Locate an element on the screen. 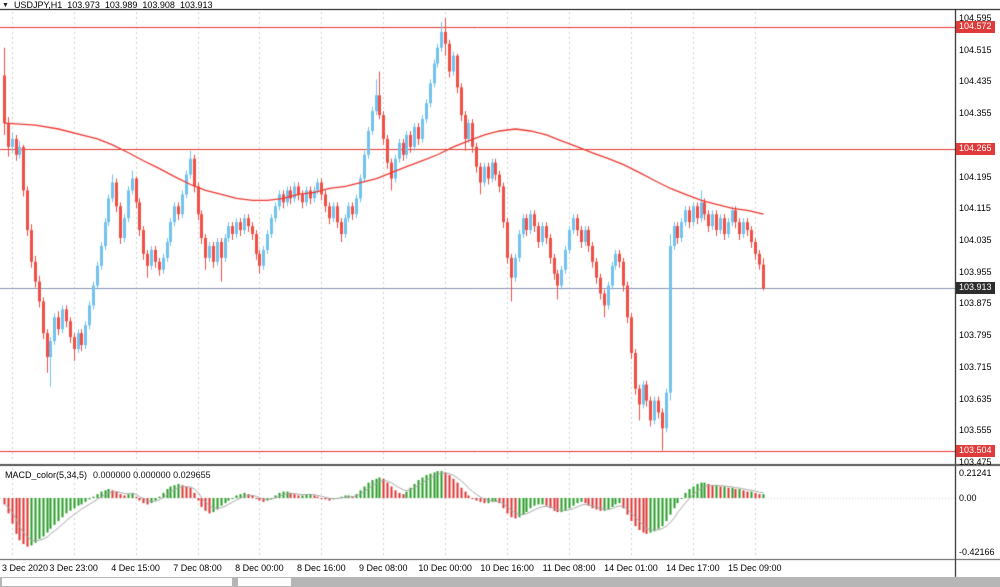 This screenshot has height=587, width=1000. price-tick: 103.955 is located at coordinates (975, 271).